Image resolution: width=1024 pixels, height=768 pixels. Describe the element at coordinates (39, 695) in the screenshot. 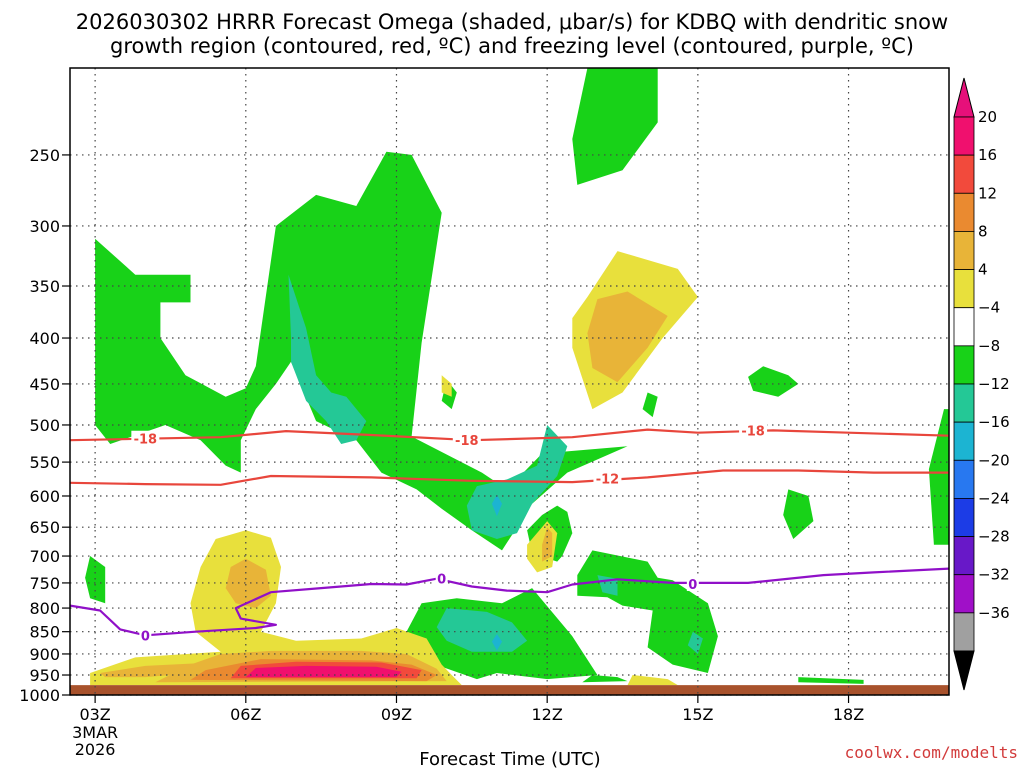

I see `y-tick-label-1000: 1000` at that location.